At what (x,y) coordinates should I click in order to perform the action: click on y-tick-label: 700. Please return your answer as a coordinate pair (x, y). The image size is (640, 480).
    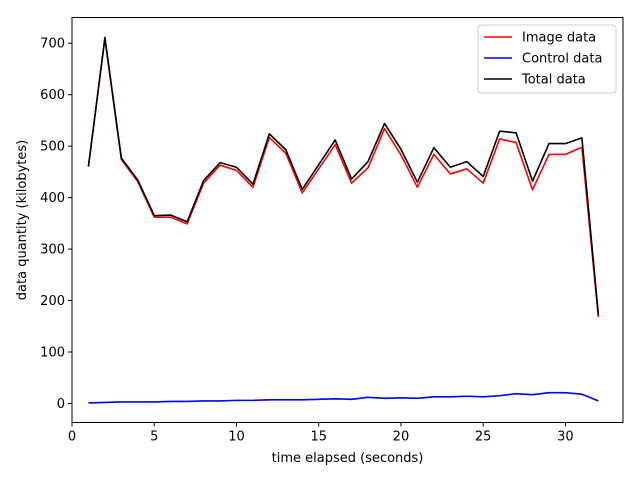
    Looking at the image, I should click on (52, 44).